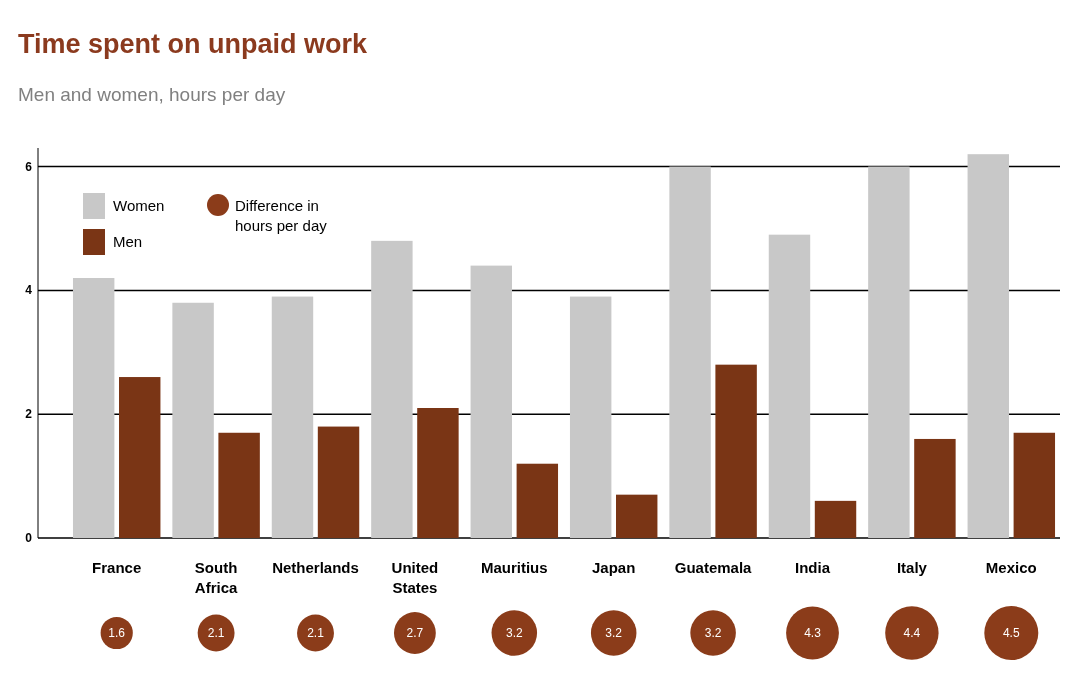 The height and width of the screenshot is (697, 1078). Describe the element at coordinates (152, 94) in the screenshot. I see `chart-subtitle: Men and women, hours per day` at that location.